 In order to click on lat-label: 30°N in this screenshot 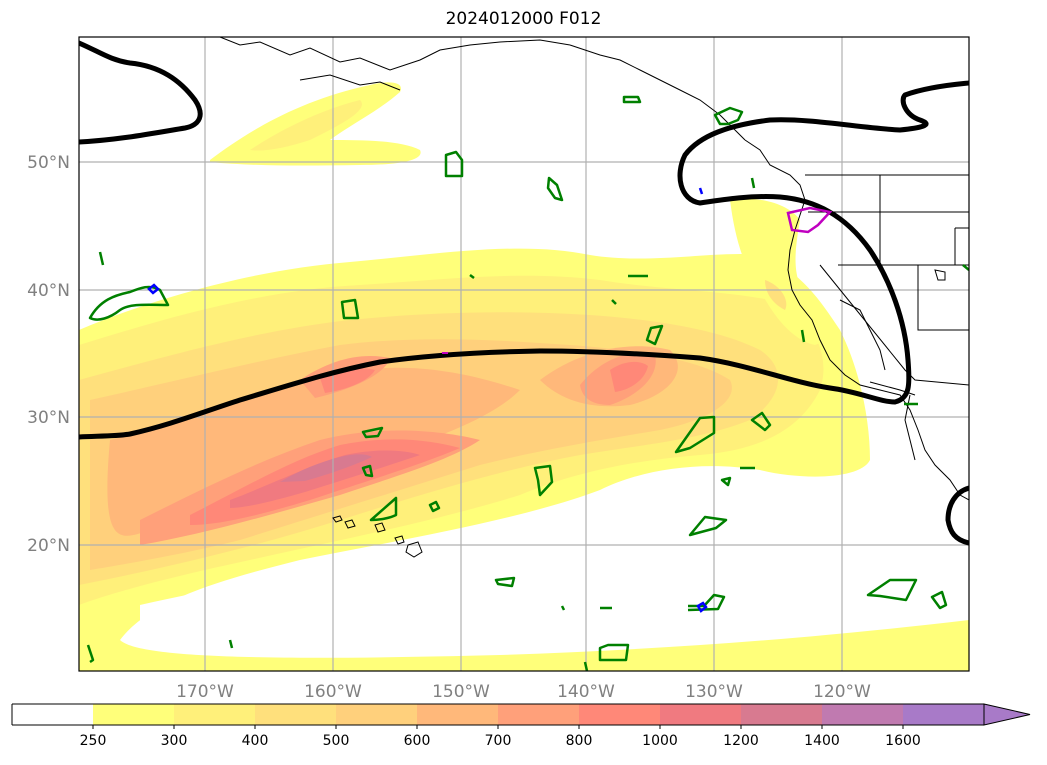, I will do `click(48, 418)`.